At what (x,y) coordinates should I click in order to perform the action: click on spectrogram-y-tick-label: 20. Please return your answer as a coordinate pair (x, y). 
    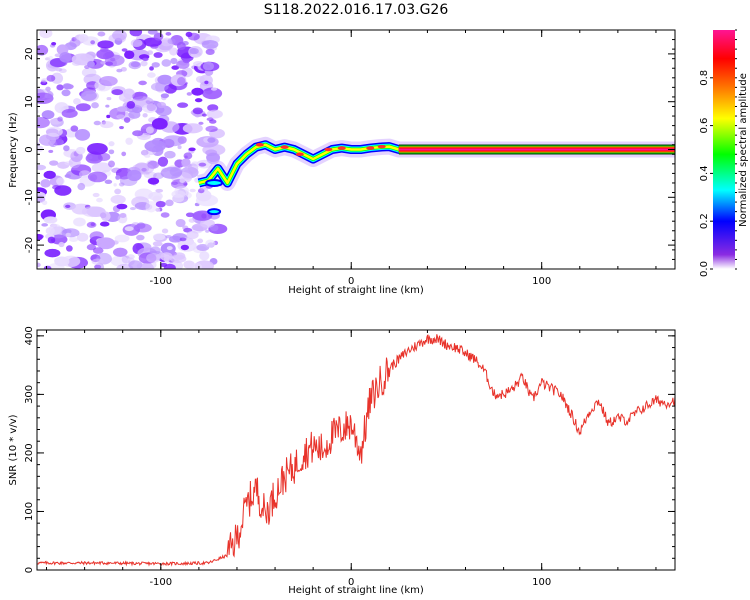
    Looking at the image, I should click on (29, 54).